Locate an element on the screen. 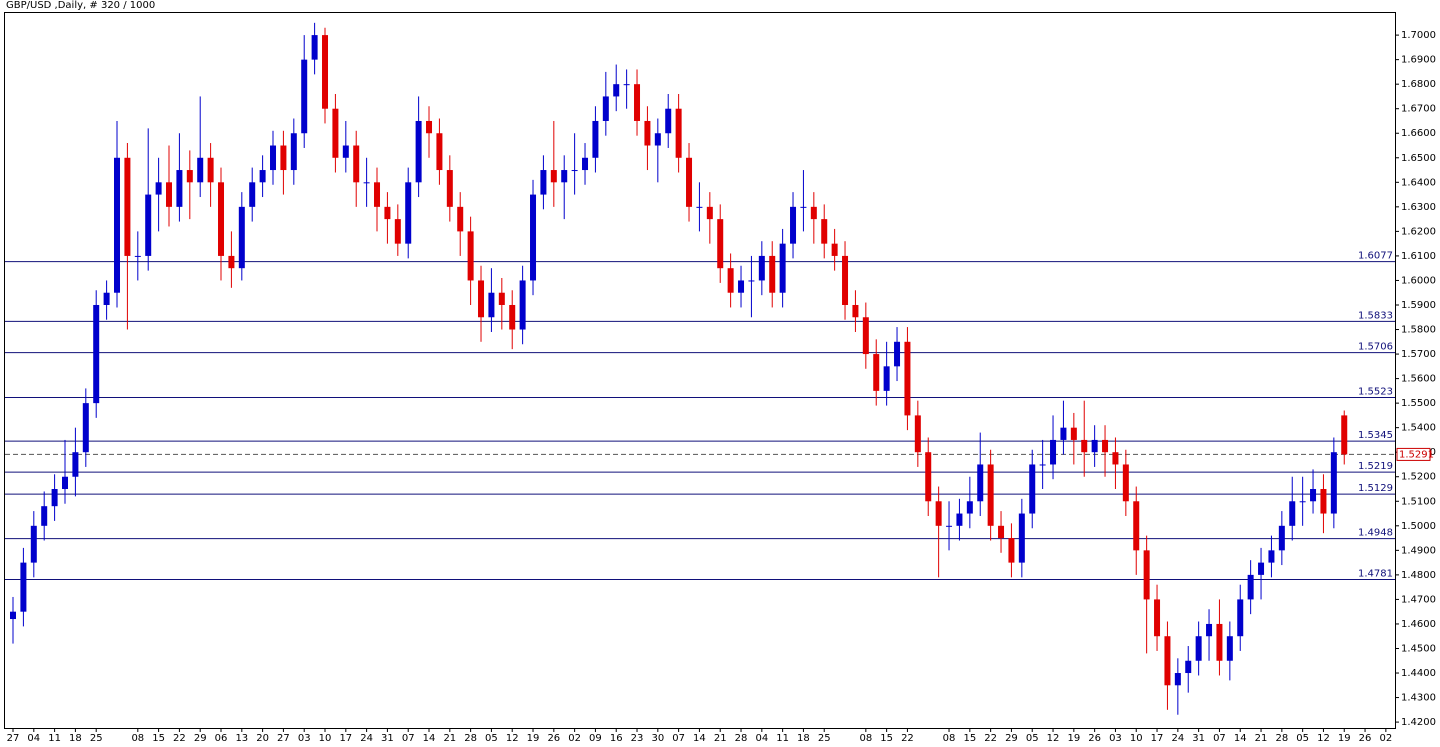 Image resolution: width=1440 pixels, height=747 pixels. y-tick-label: 1.6900 is located at coordinates (1418, 60).